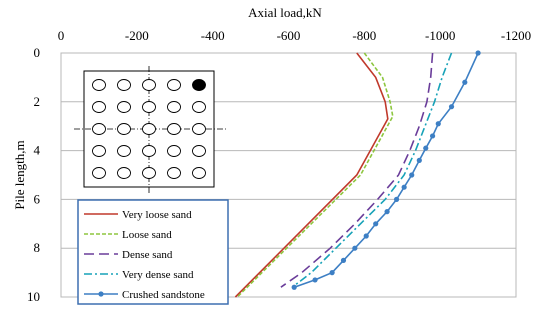  What do you see at coordinates (34, 174) in the screenshot?
I see `y-ticks: 0 2 4 6 8 10` at bounding box center [34, 174].